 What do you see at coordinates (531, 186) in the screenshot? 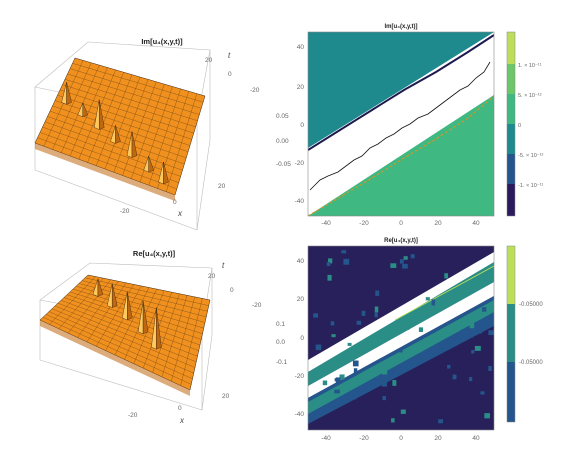
I see `colorbar-tick: -1. × 10⁻¹¹` at bounding box center [531, 186].